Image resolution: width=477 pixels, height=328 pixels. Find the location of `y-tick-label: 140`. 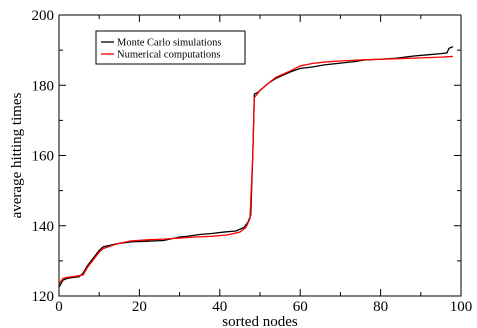

y-tick-label: 140 is located at coordinates (43, 227).